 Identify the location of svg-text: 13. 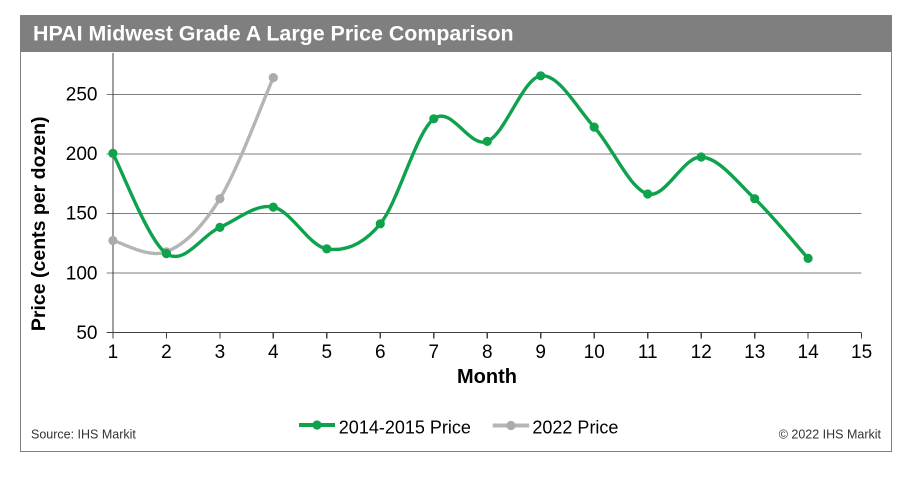
(754, 352).